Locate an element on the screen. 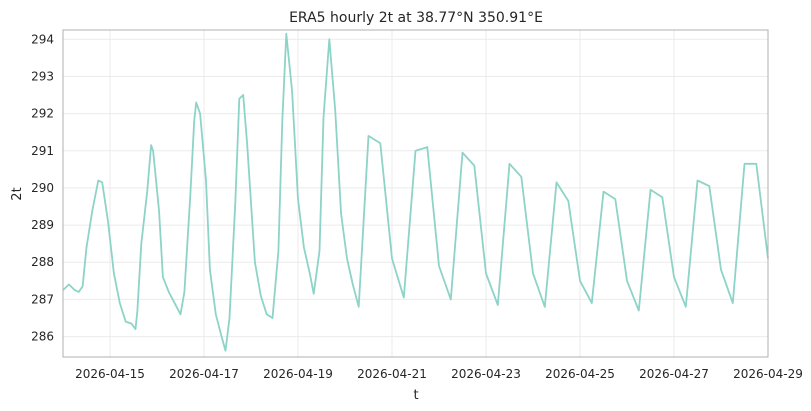 The image size is (811, 411). chart-title: ERA5 hourly 2t at 38.77°N 350.91°E is located at coordinates (416, 18).